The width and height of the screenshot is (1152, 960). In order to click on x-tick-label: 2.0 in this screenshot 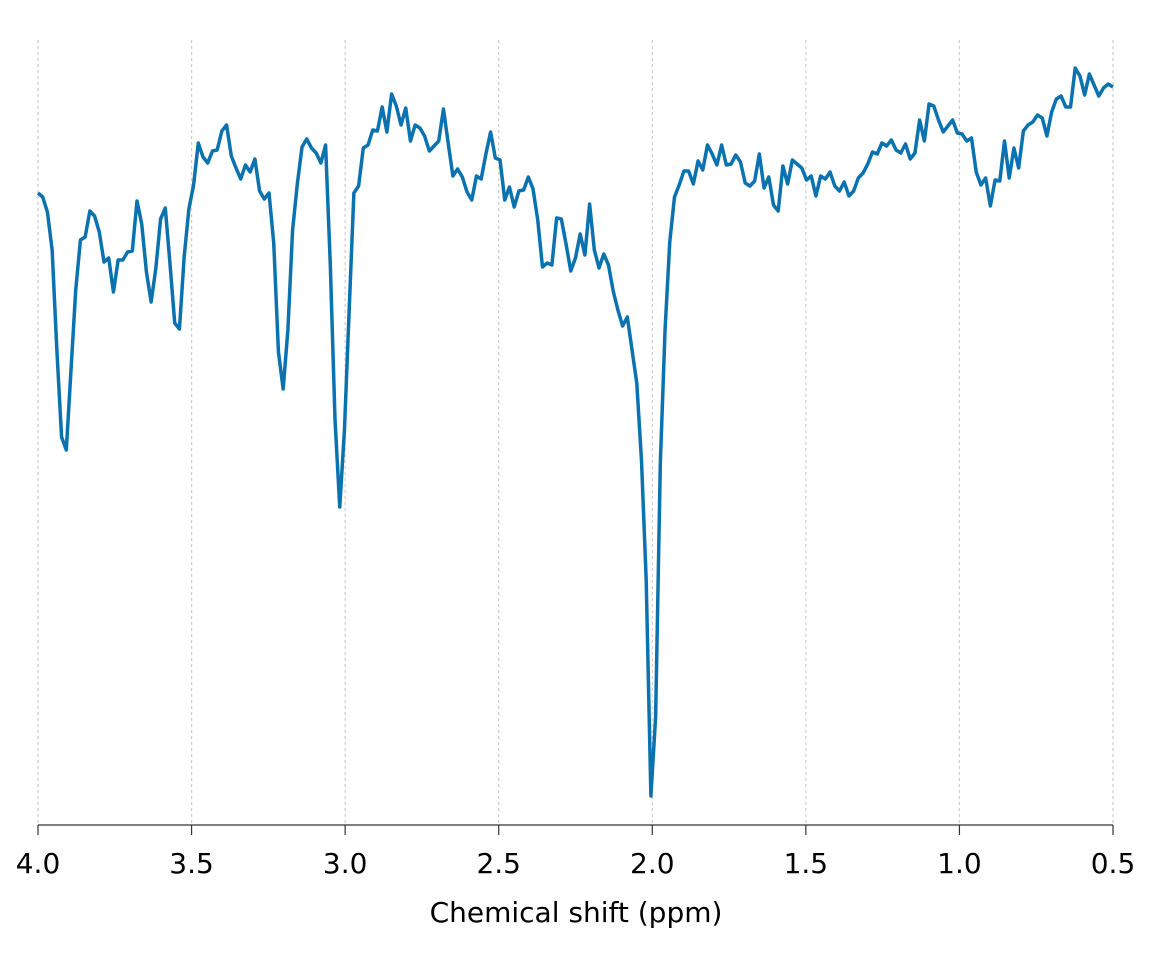, I will do `click(652, 863)`.